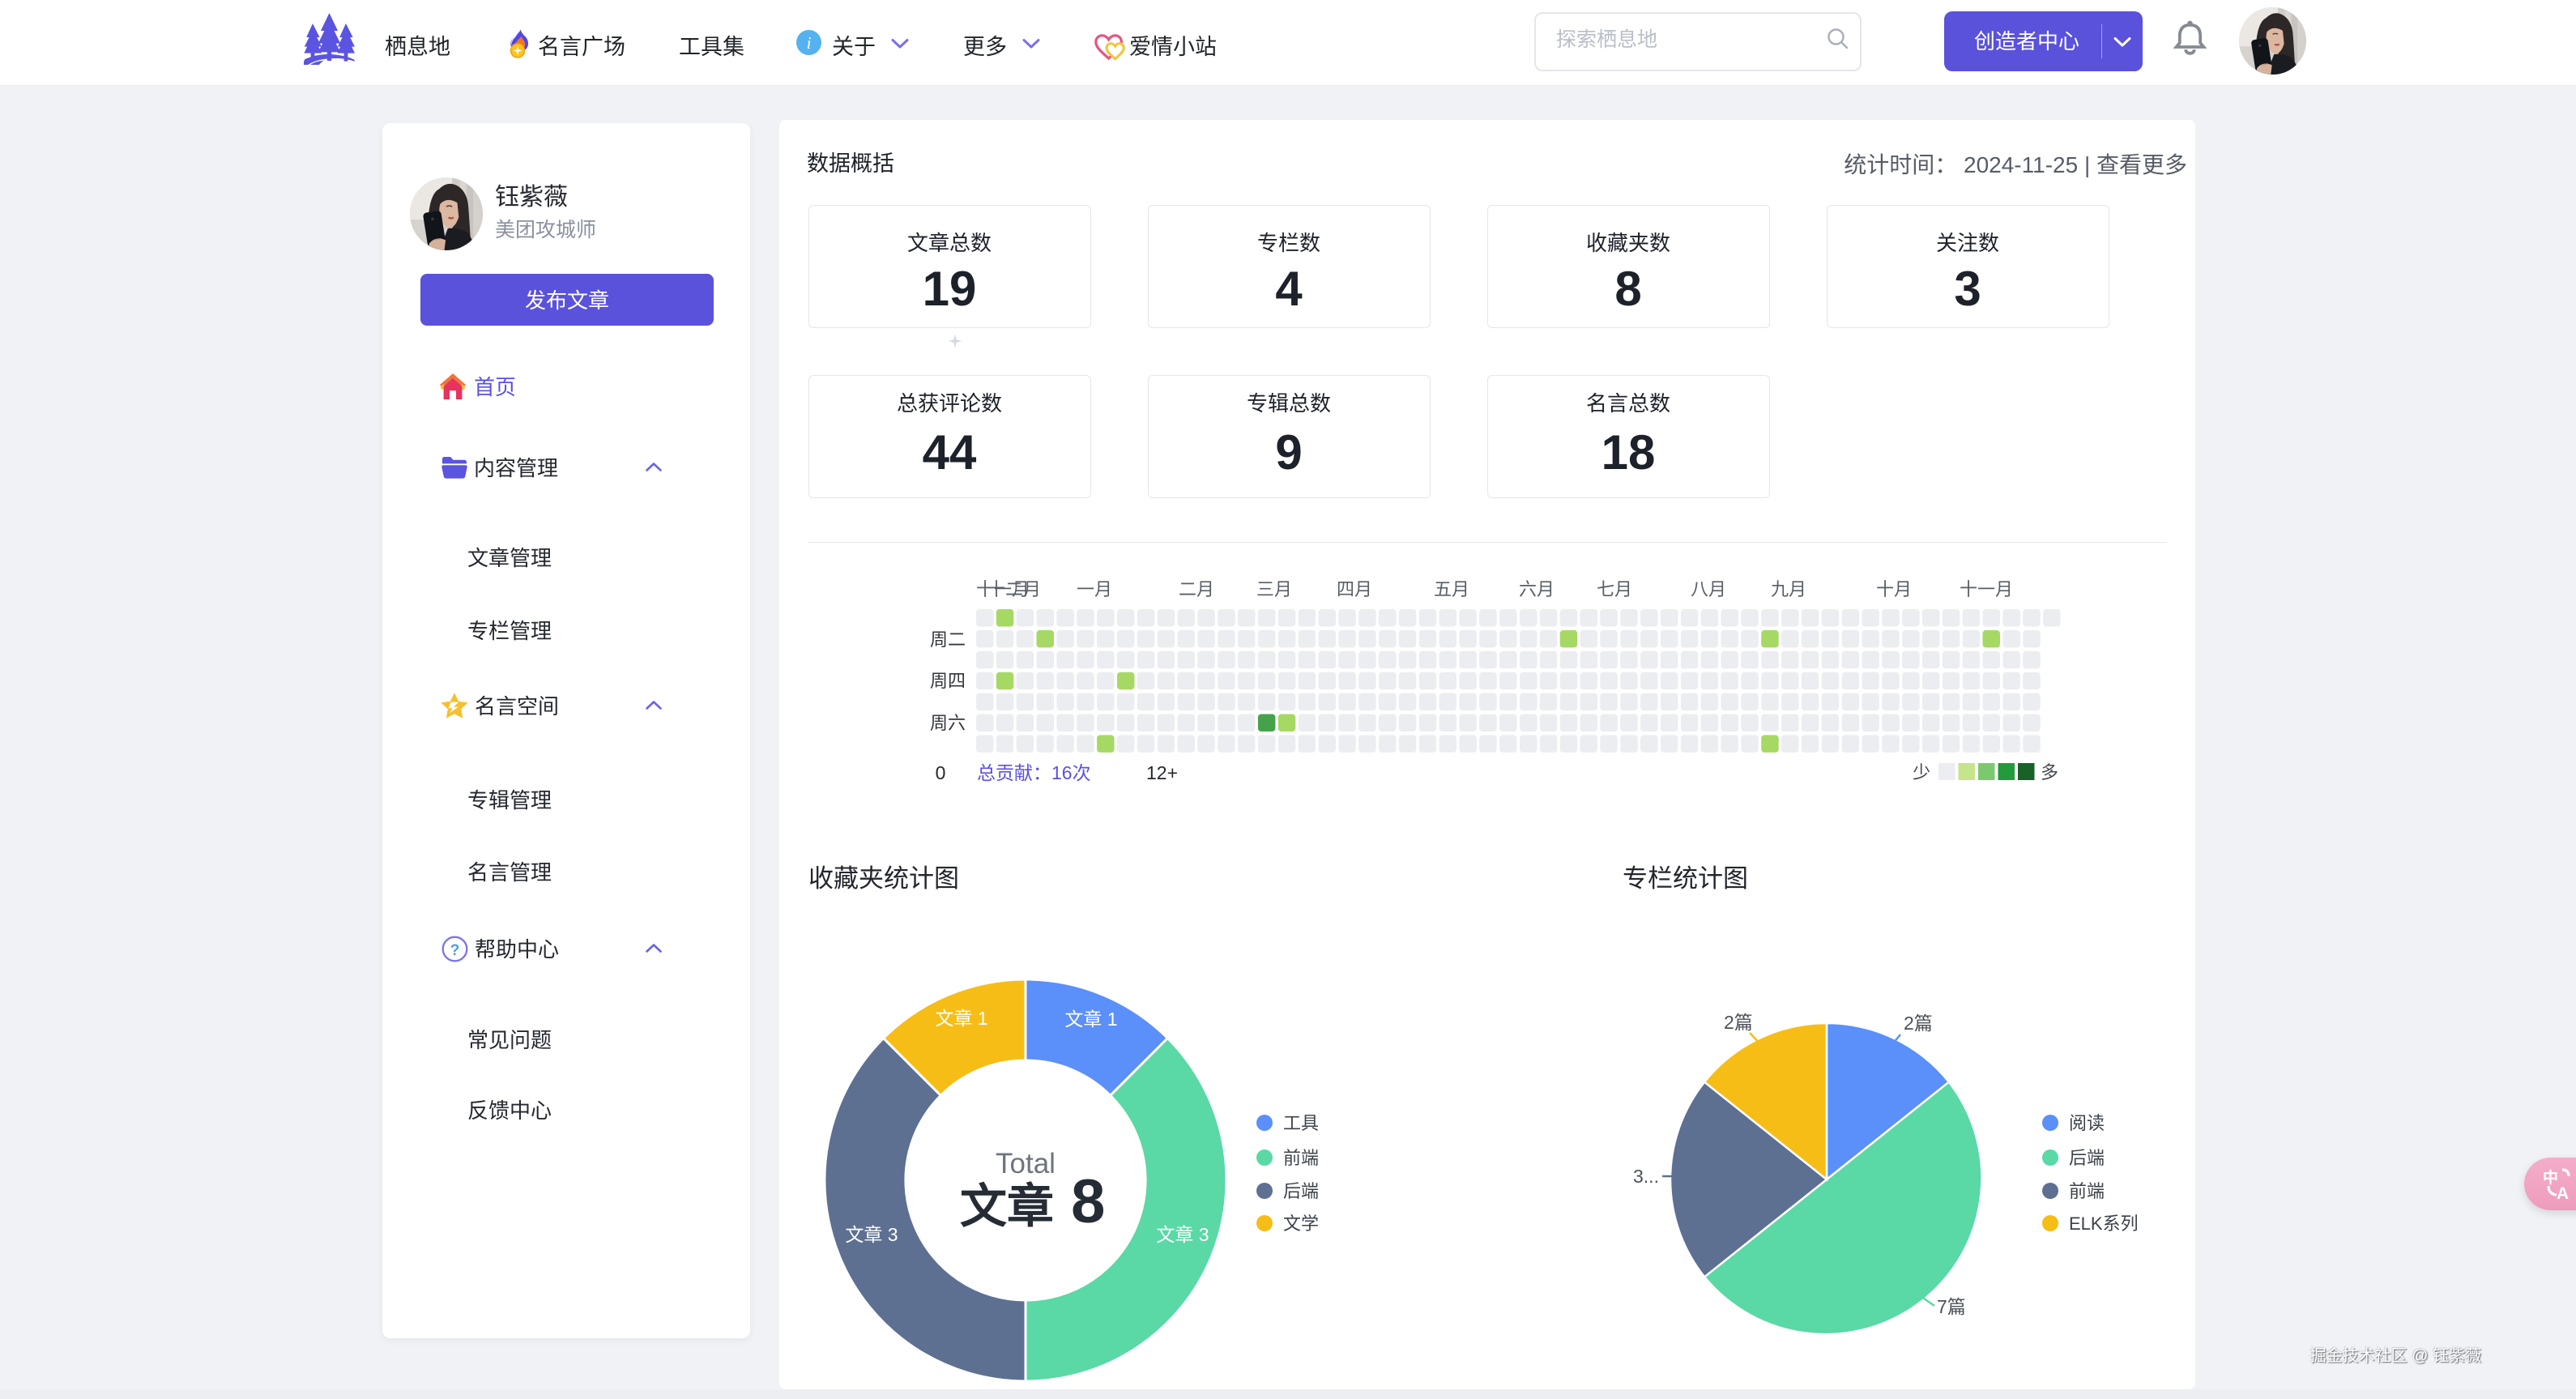 The width and height of the screenshot is (2576, 1399). I want to click on svg-text: 六月, so click(1537, 589).